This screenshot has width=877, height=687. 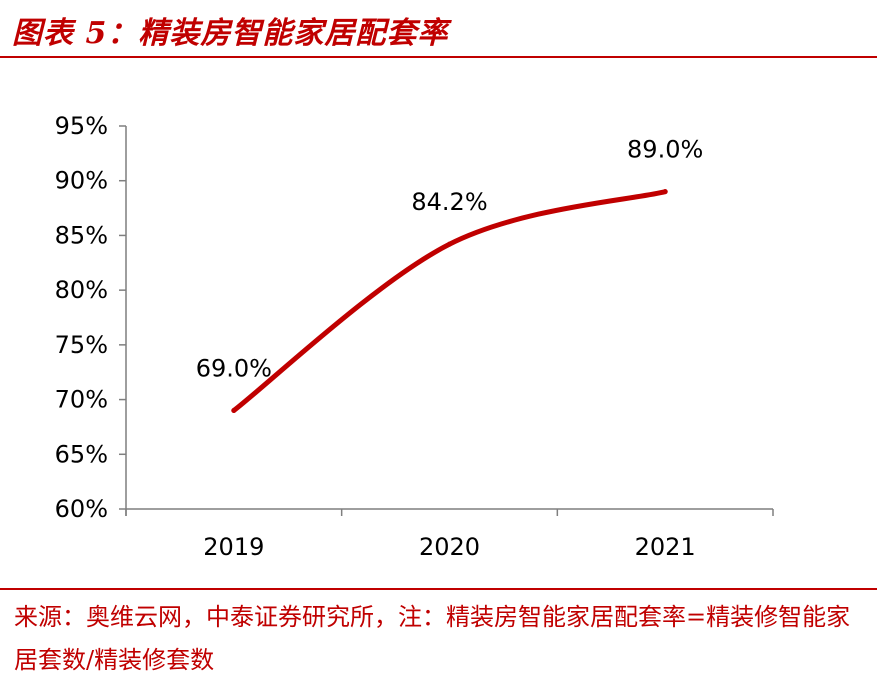 I want to click on title-rule, so click(x=438, y=57).